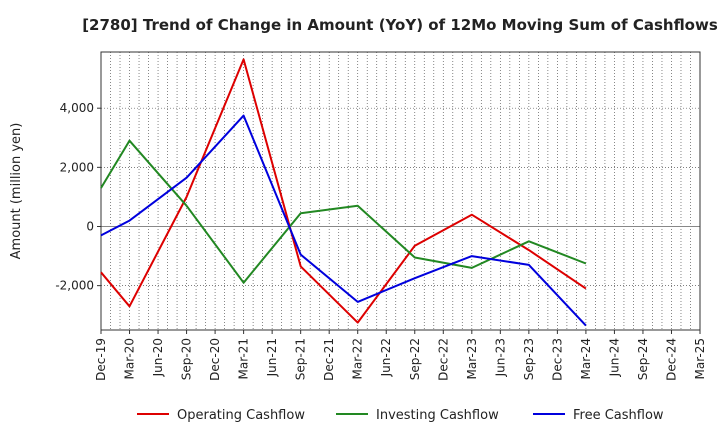  I want to click on x-tick-label: Dec-19, so click(101, 359).